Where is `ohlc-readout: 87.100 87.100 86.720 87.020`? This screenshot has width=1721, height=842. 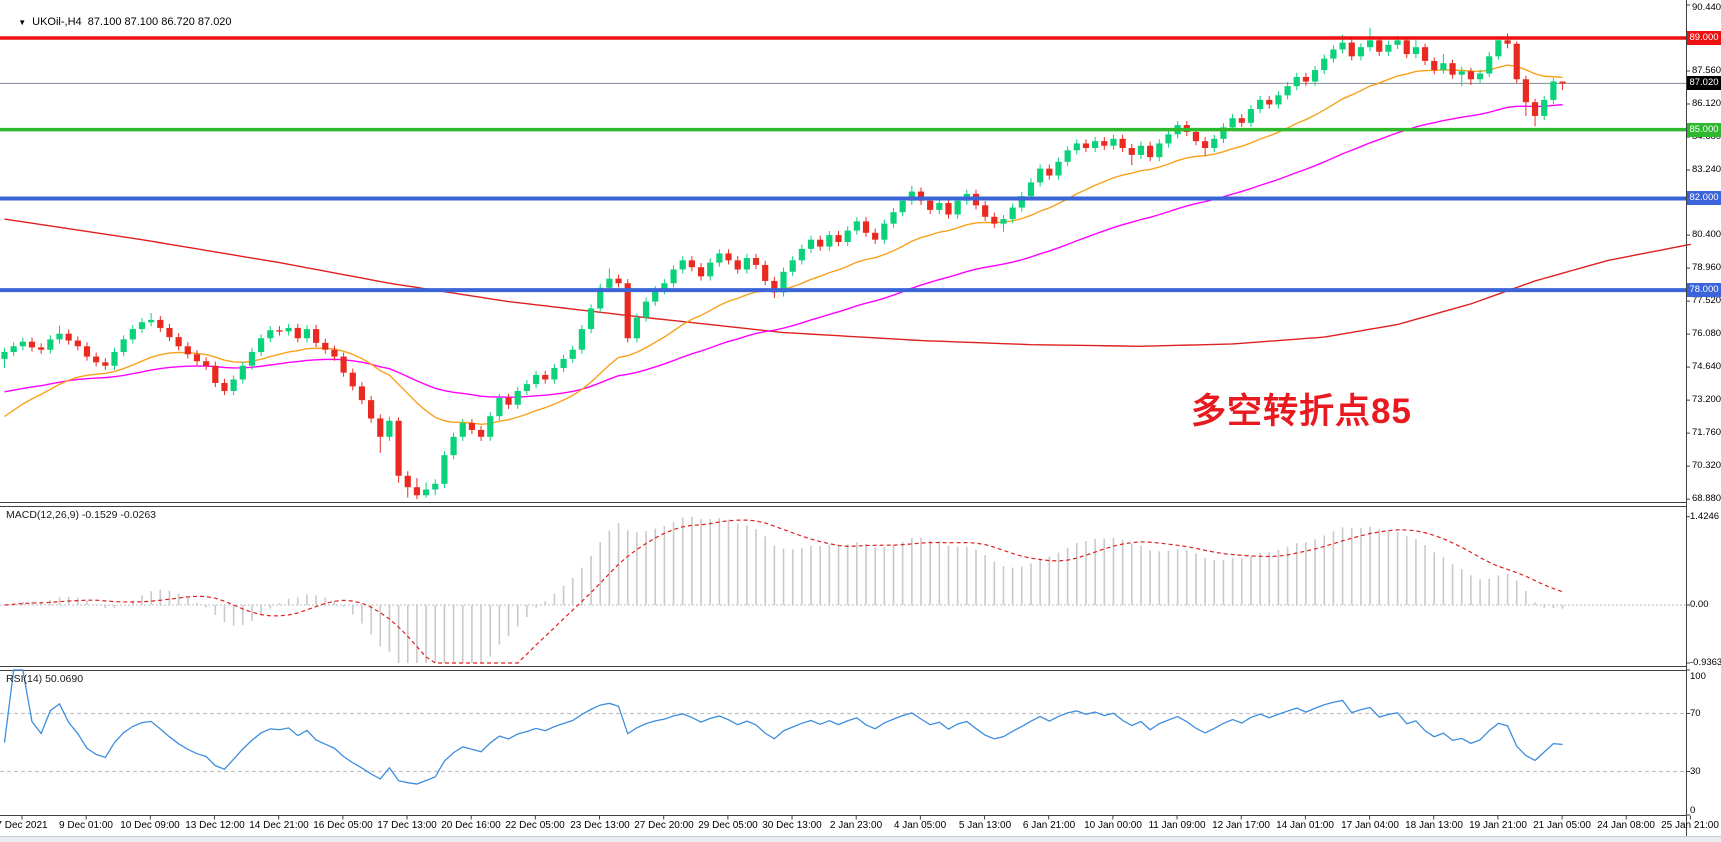
ohlc-readout: 87.100 87.100 86.720 87.020 is located at coordinates (159, 22).